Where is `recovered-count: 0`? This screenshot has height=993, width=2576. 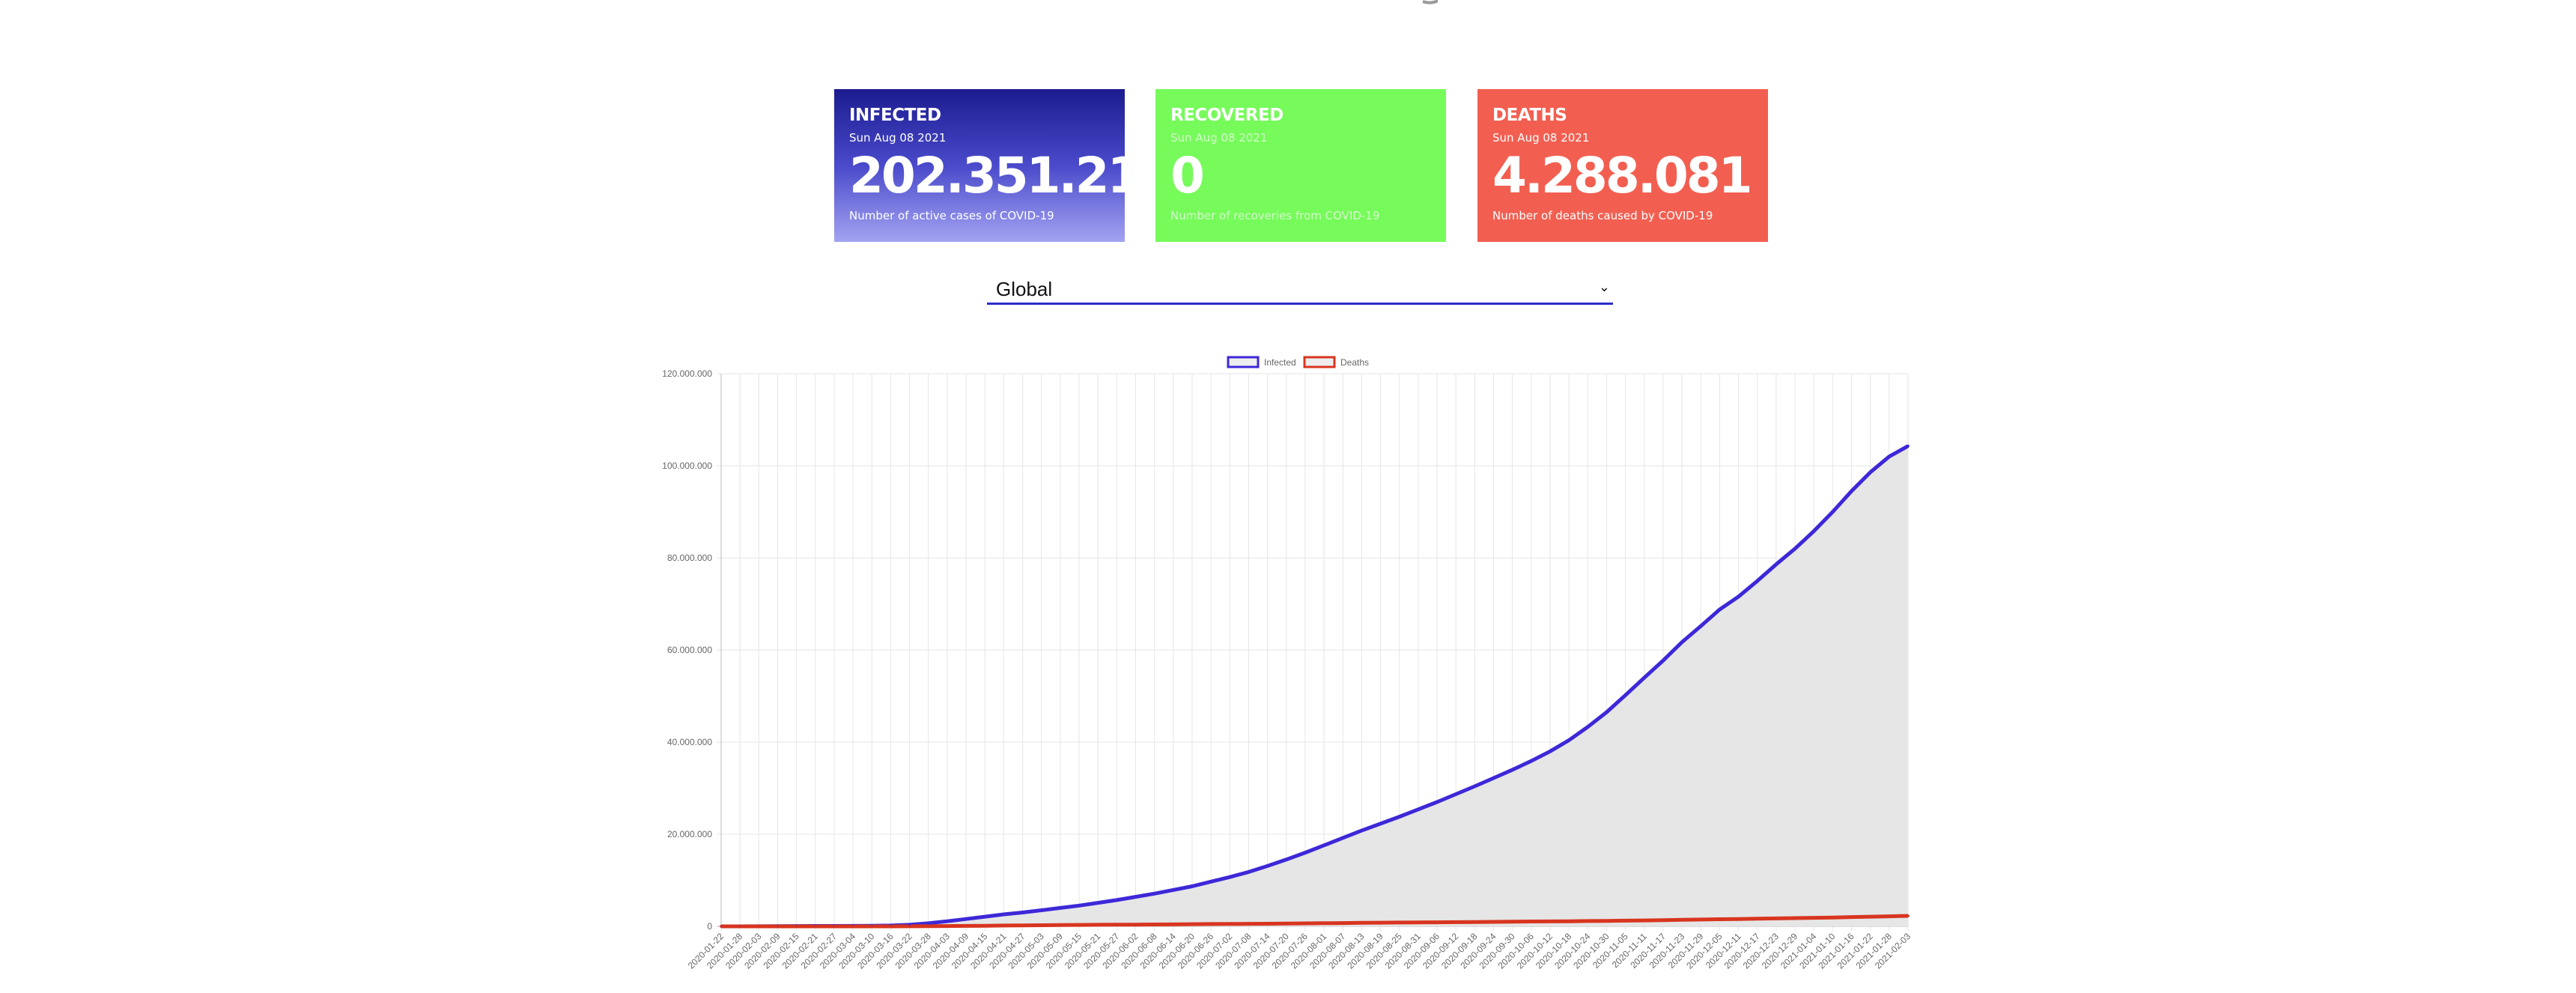 recovered-count: 0 is located at coordinates (1187, 175).